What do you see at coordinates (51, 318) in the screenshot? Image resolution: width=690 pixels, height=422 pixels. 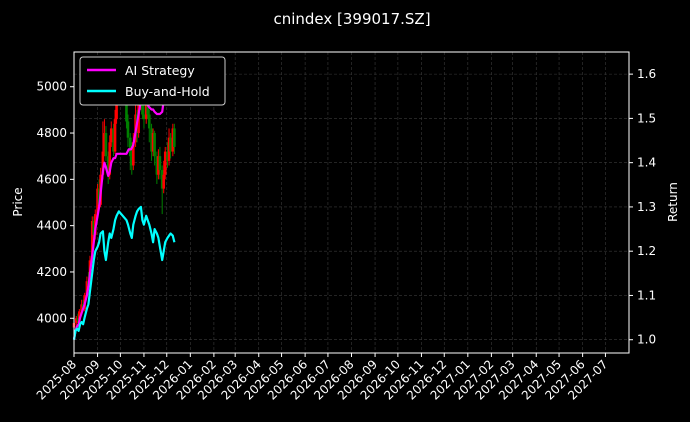 I see `y-left-tick-label: 4000` at bounding box center [51, 318].